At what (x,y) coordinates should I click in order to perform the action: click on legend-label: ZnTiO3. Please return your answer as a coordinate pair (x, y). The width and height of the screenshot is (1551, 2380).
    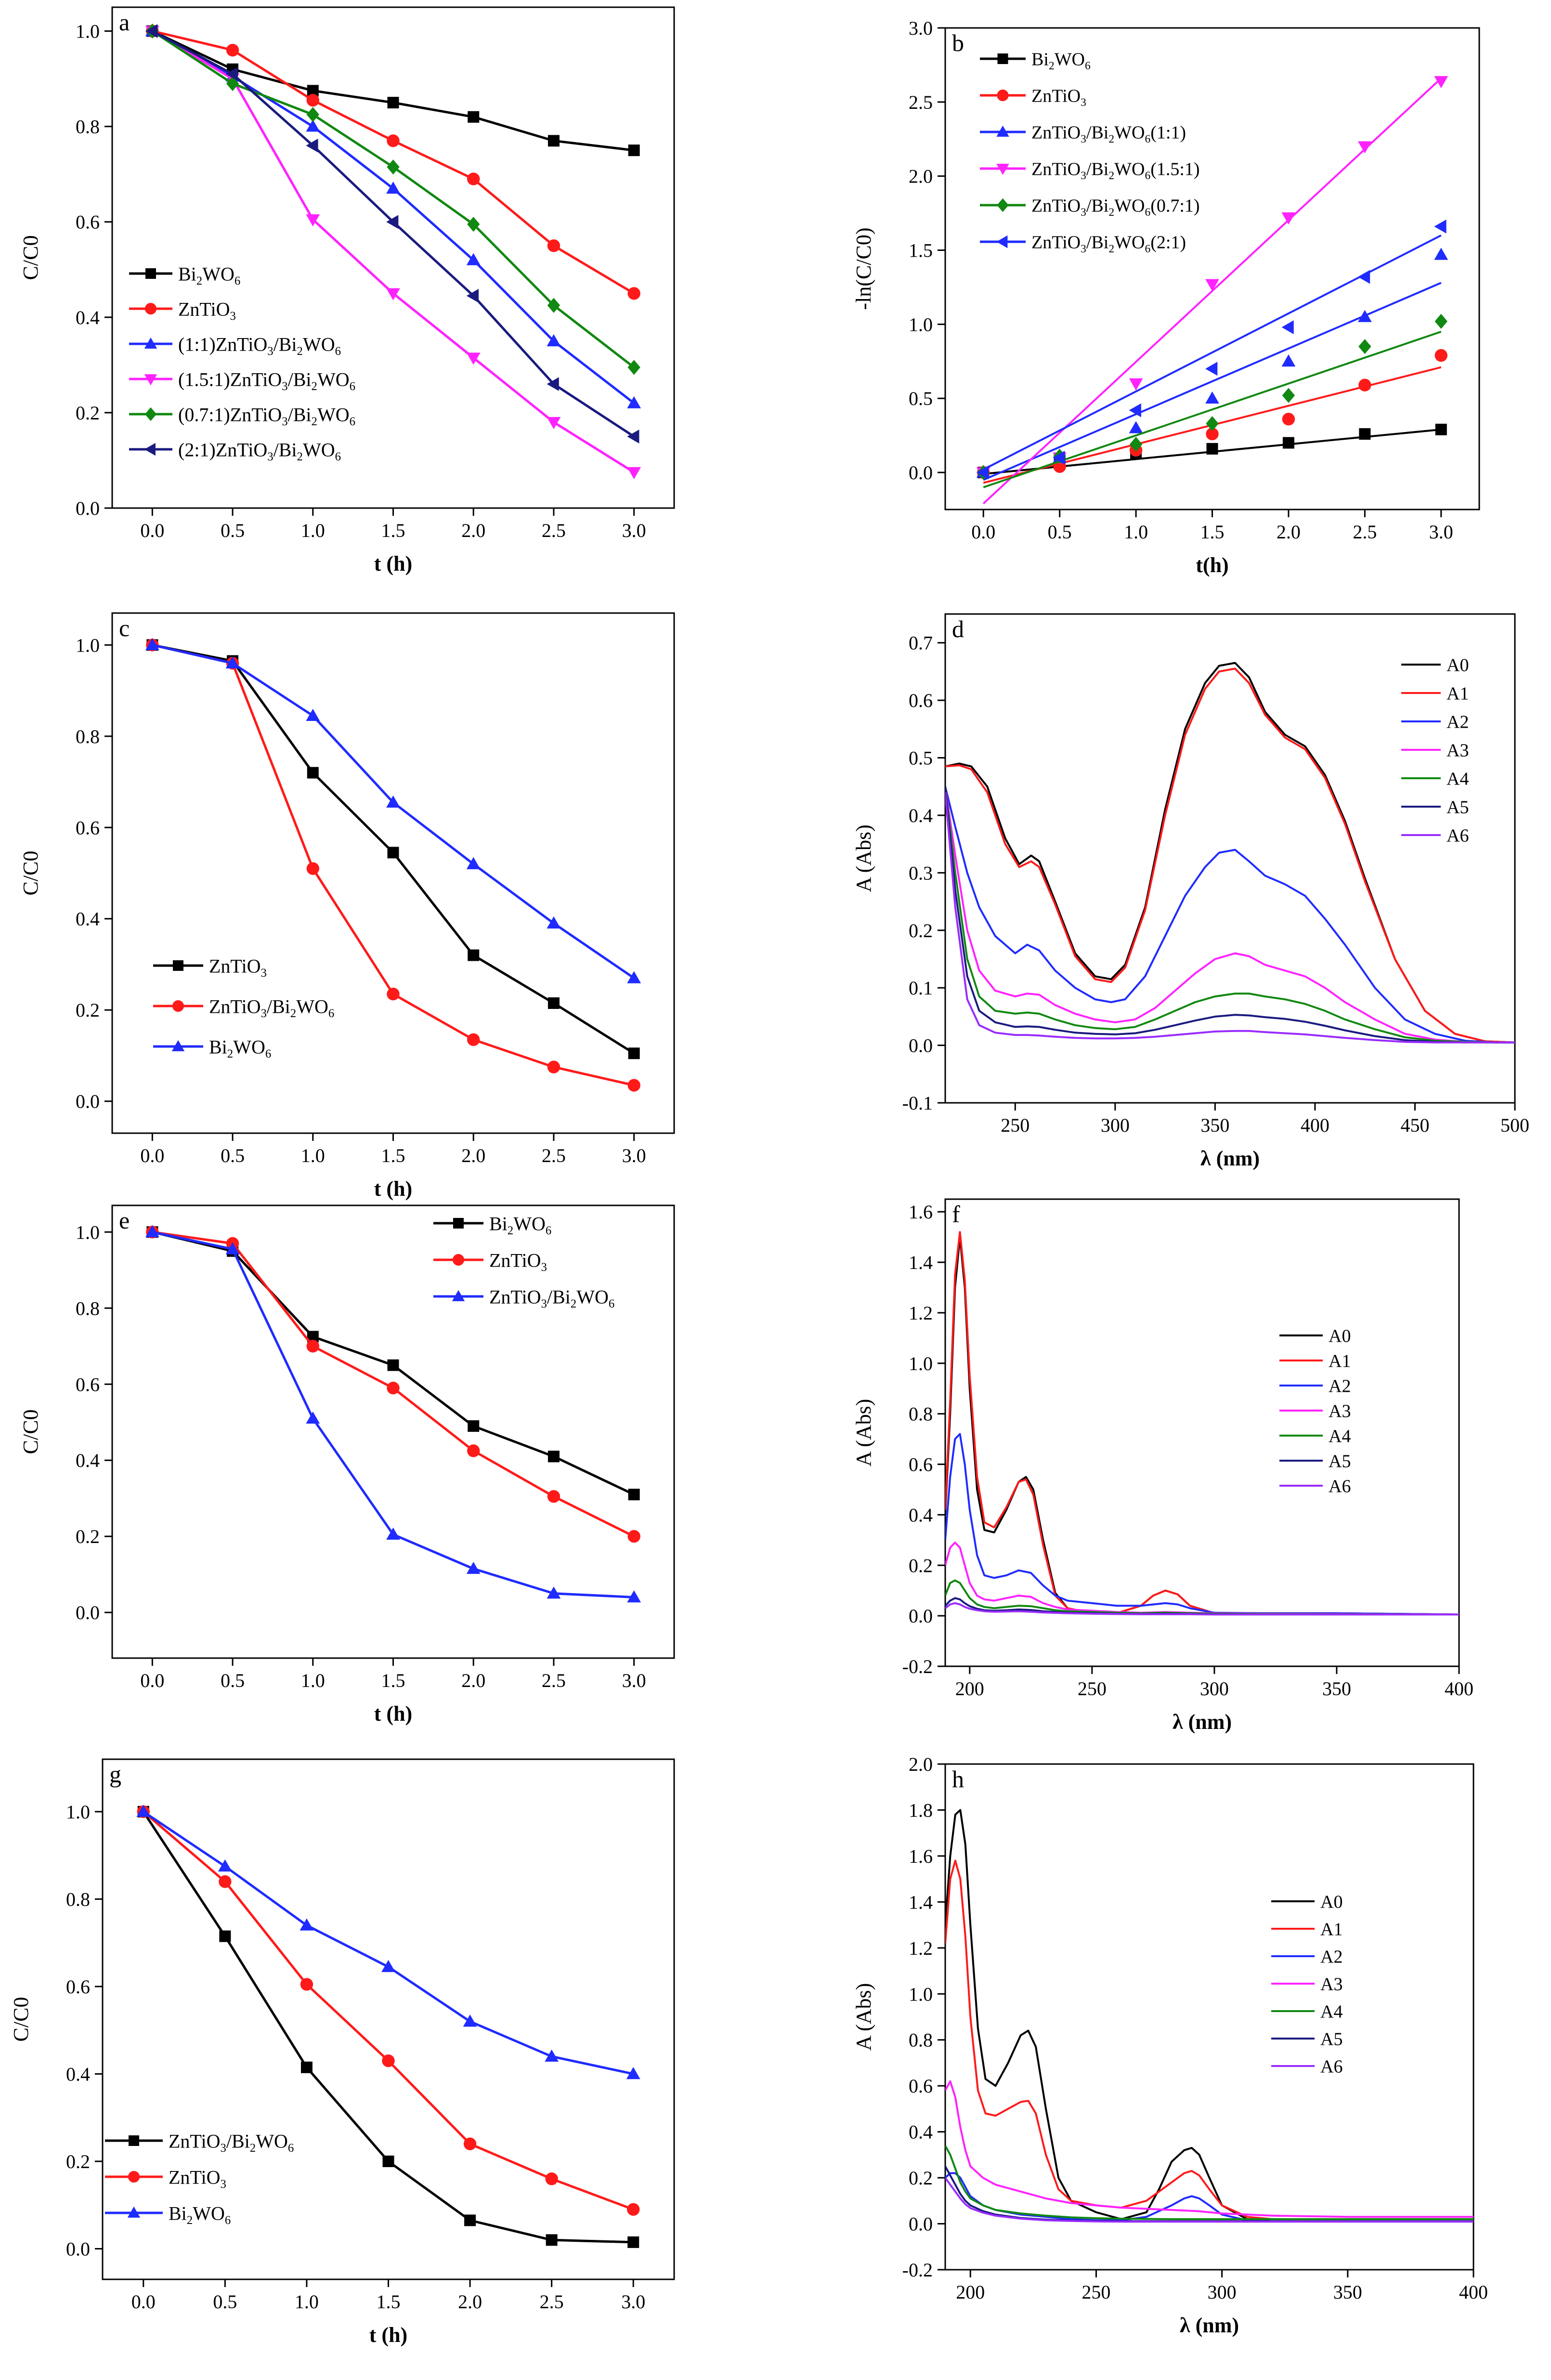
    Looking at the image, I should click on (518, 1262).